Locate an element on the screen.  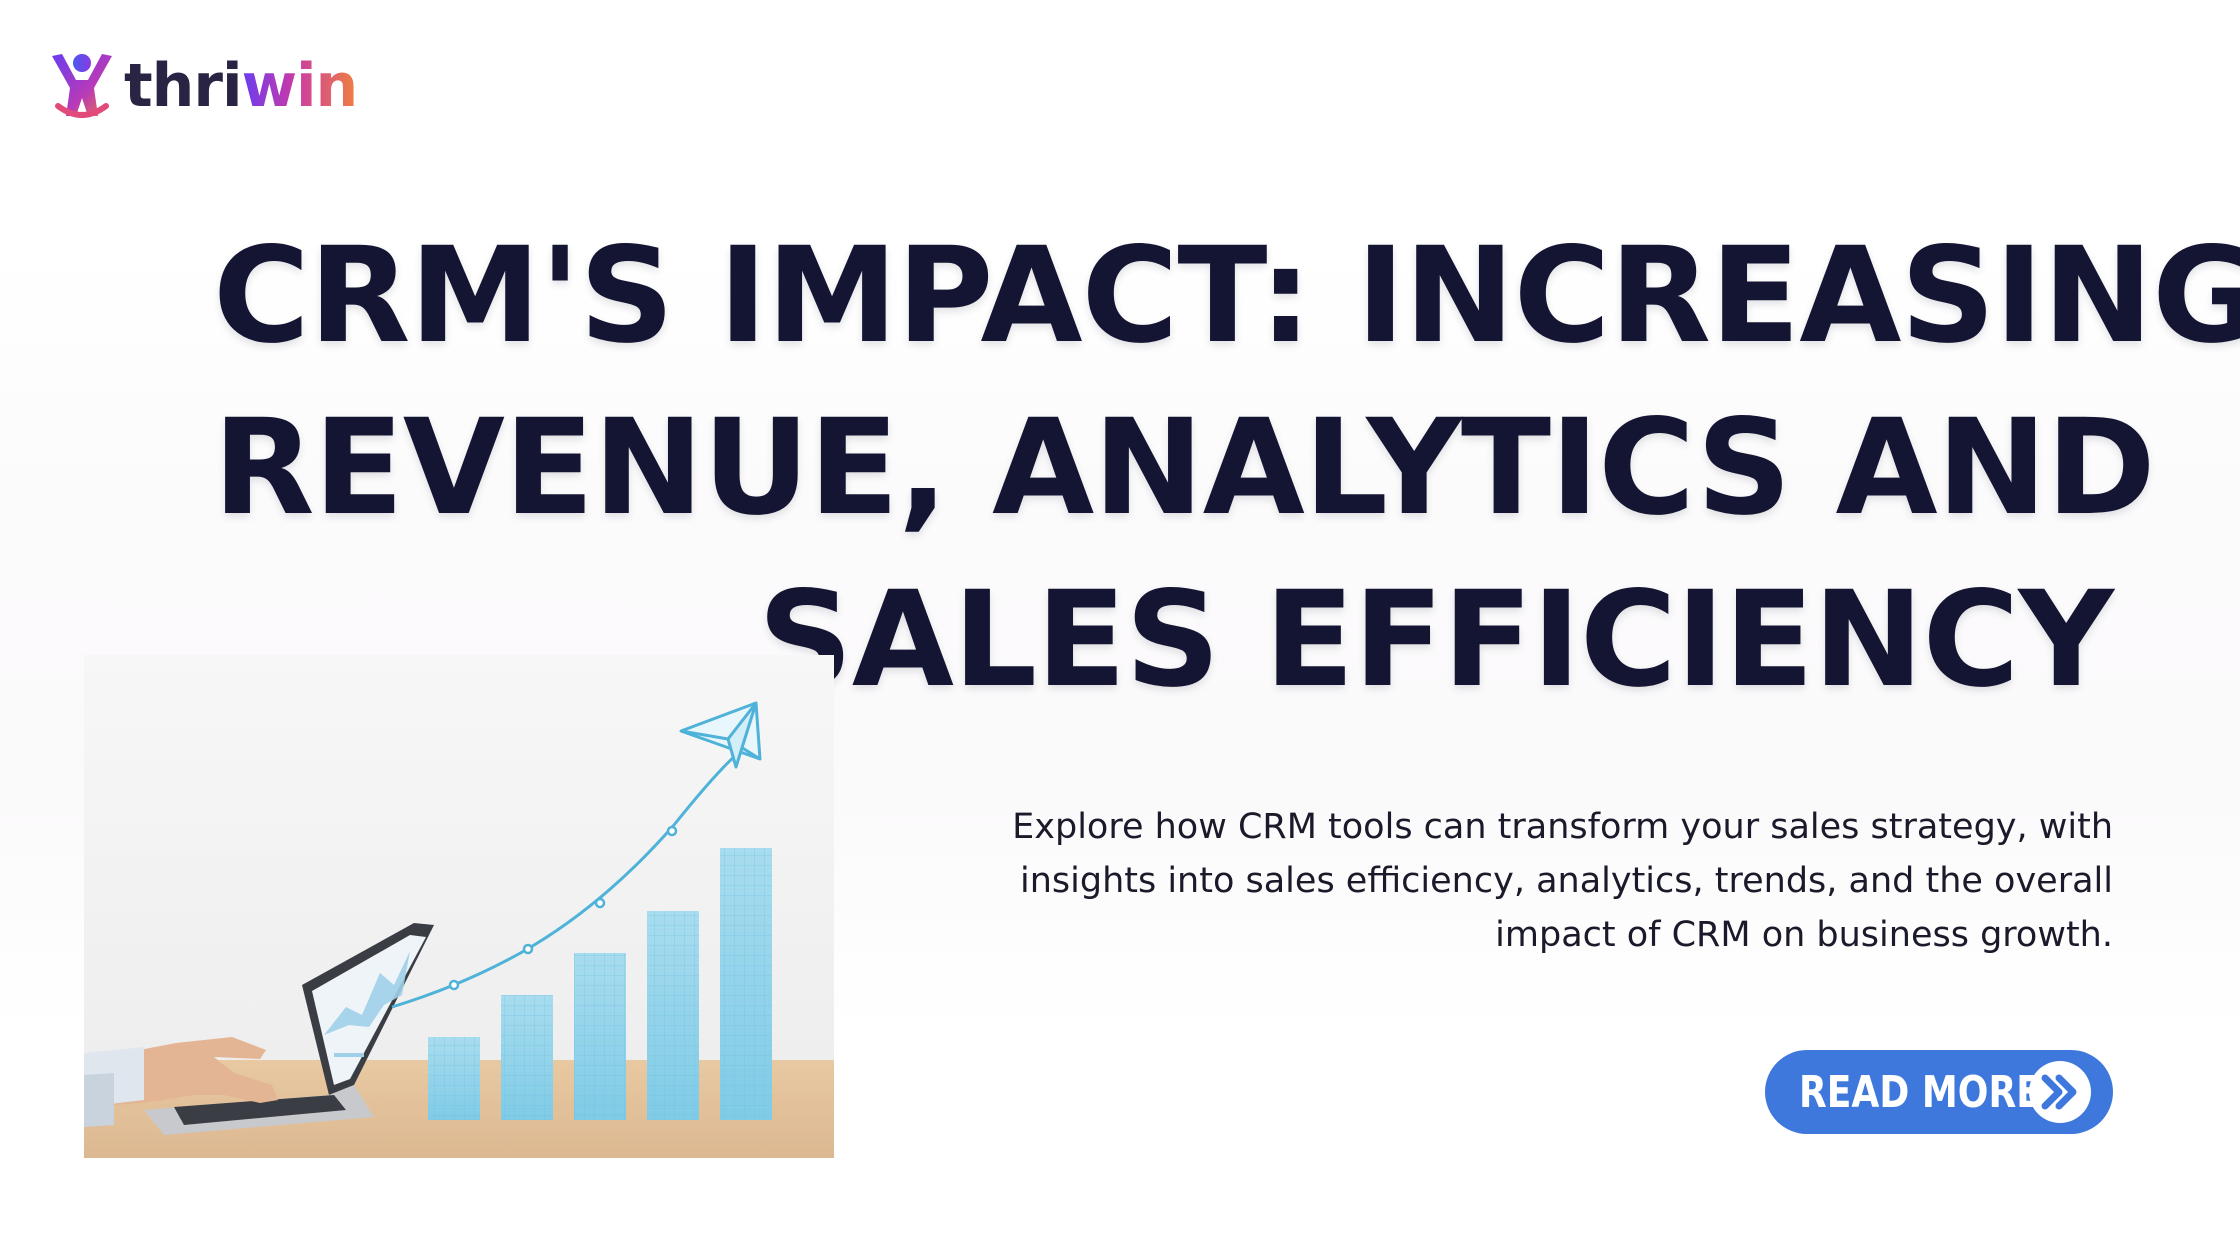
read-more-button: READ MORE is located at coordinates (1939, 1092).